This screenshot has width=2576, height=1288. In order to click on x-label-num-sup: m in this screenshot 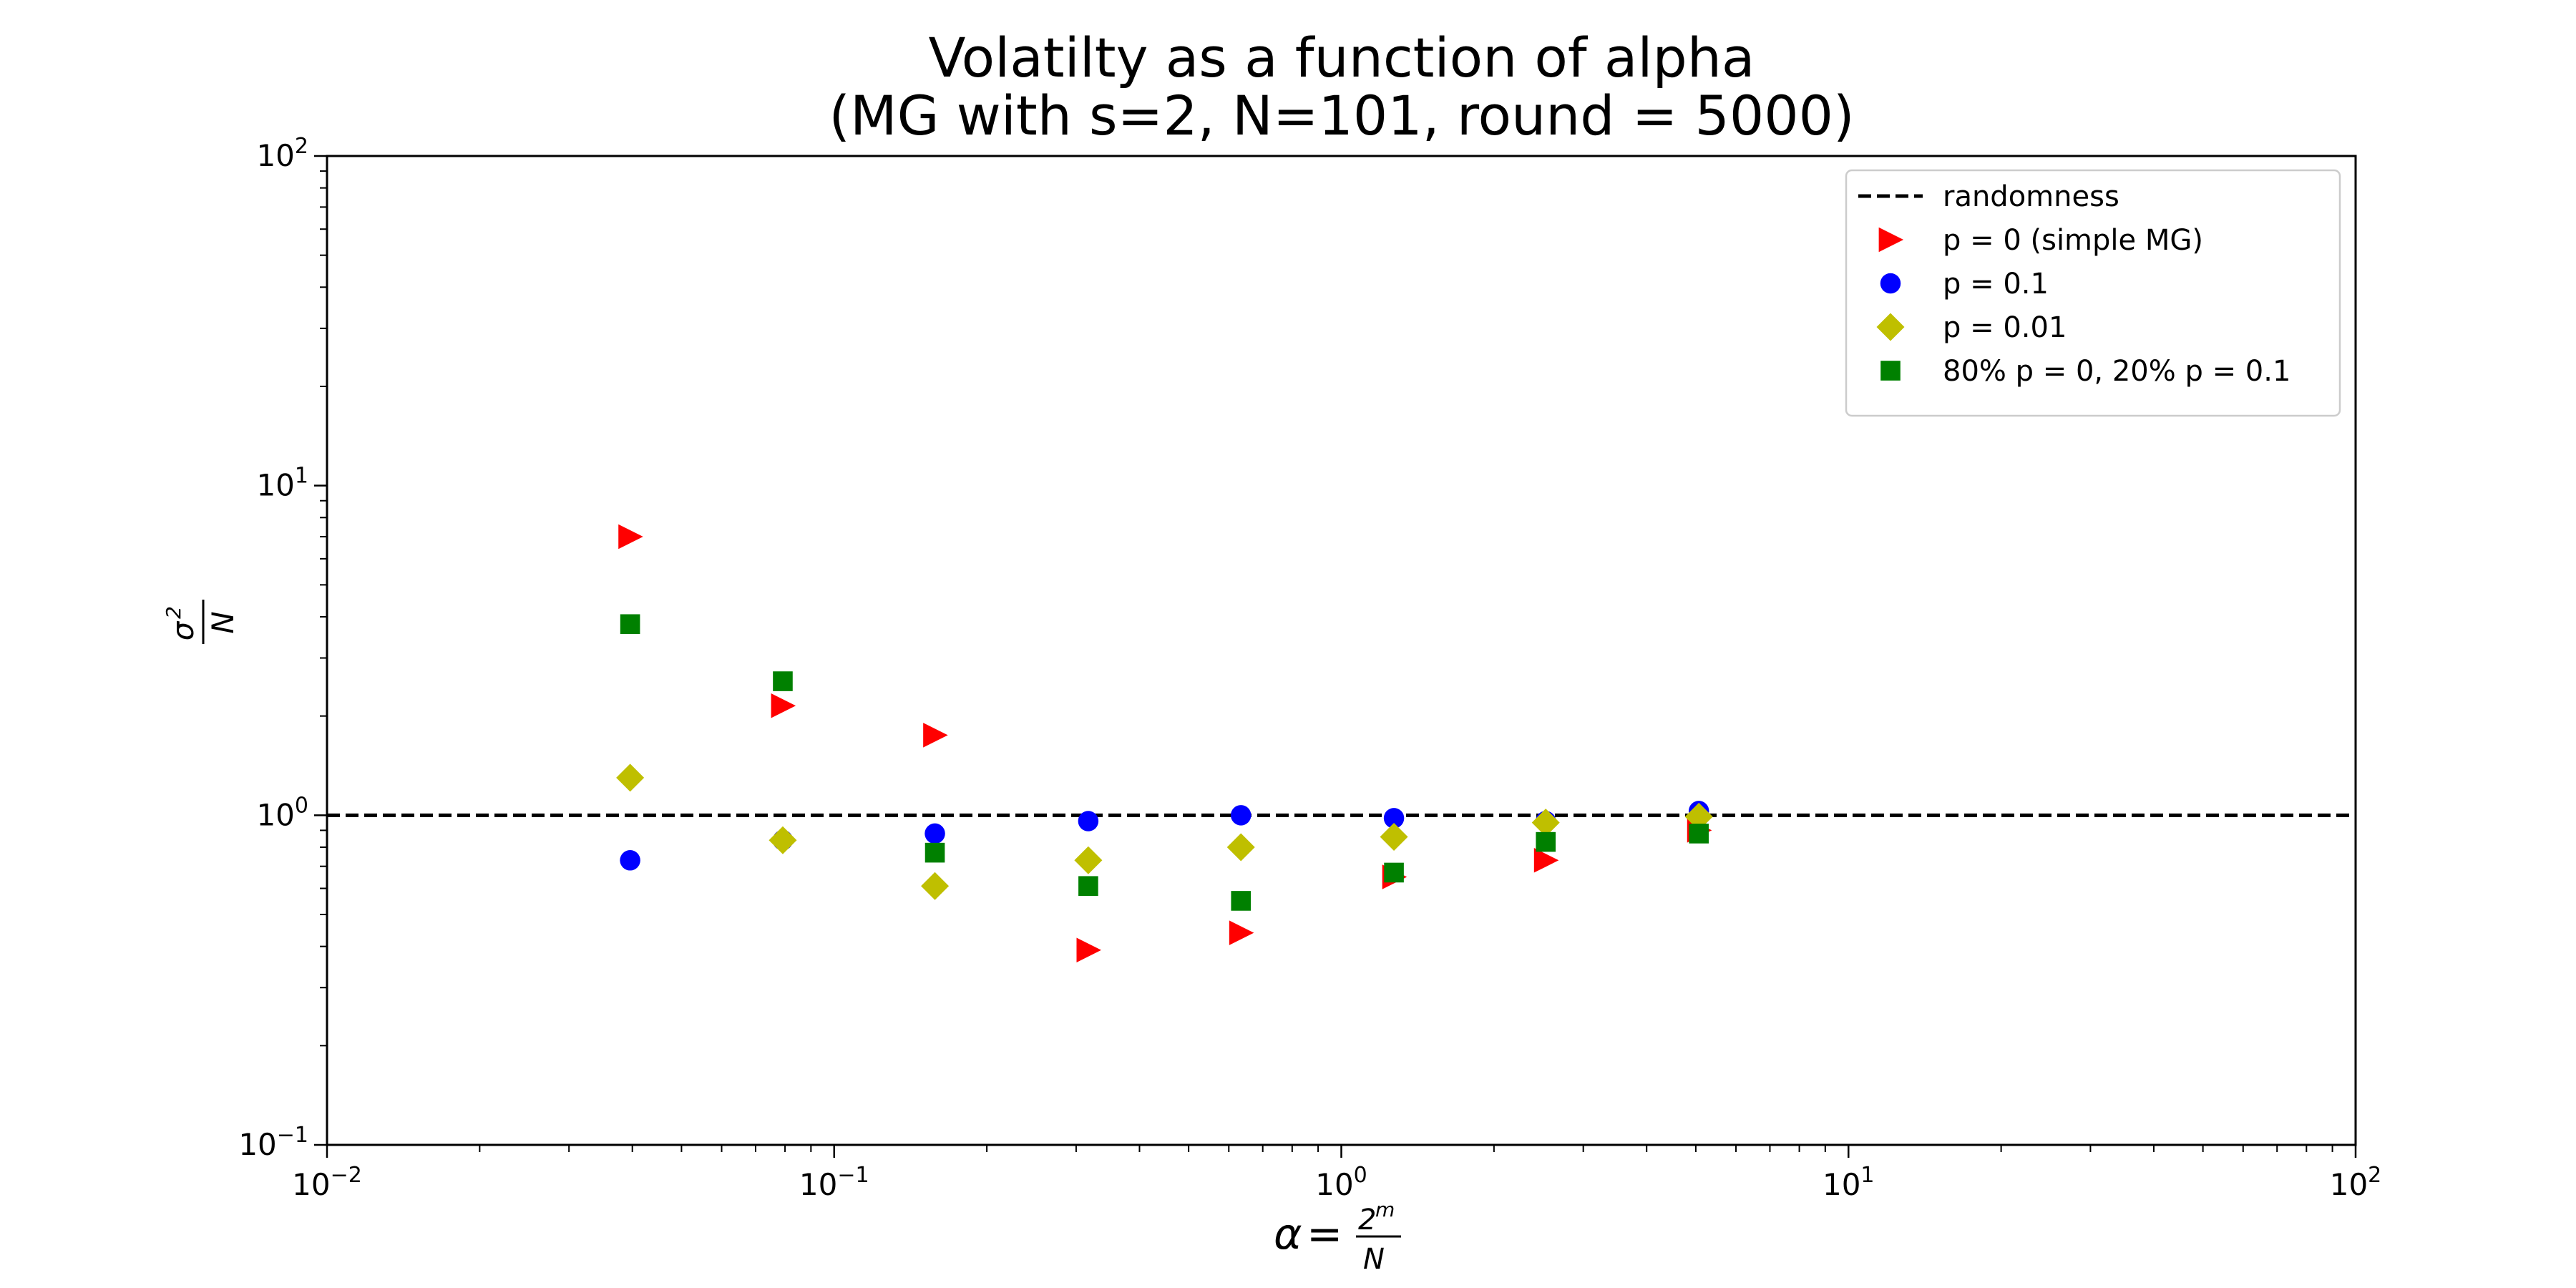, I will do `click(1385, 1209)`.